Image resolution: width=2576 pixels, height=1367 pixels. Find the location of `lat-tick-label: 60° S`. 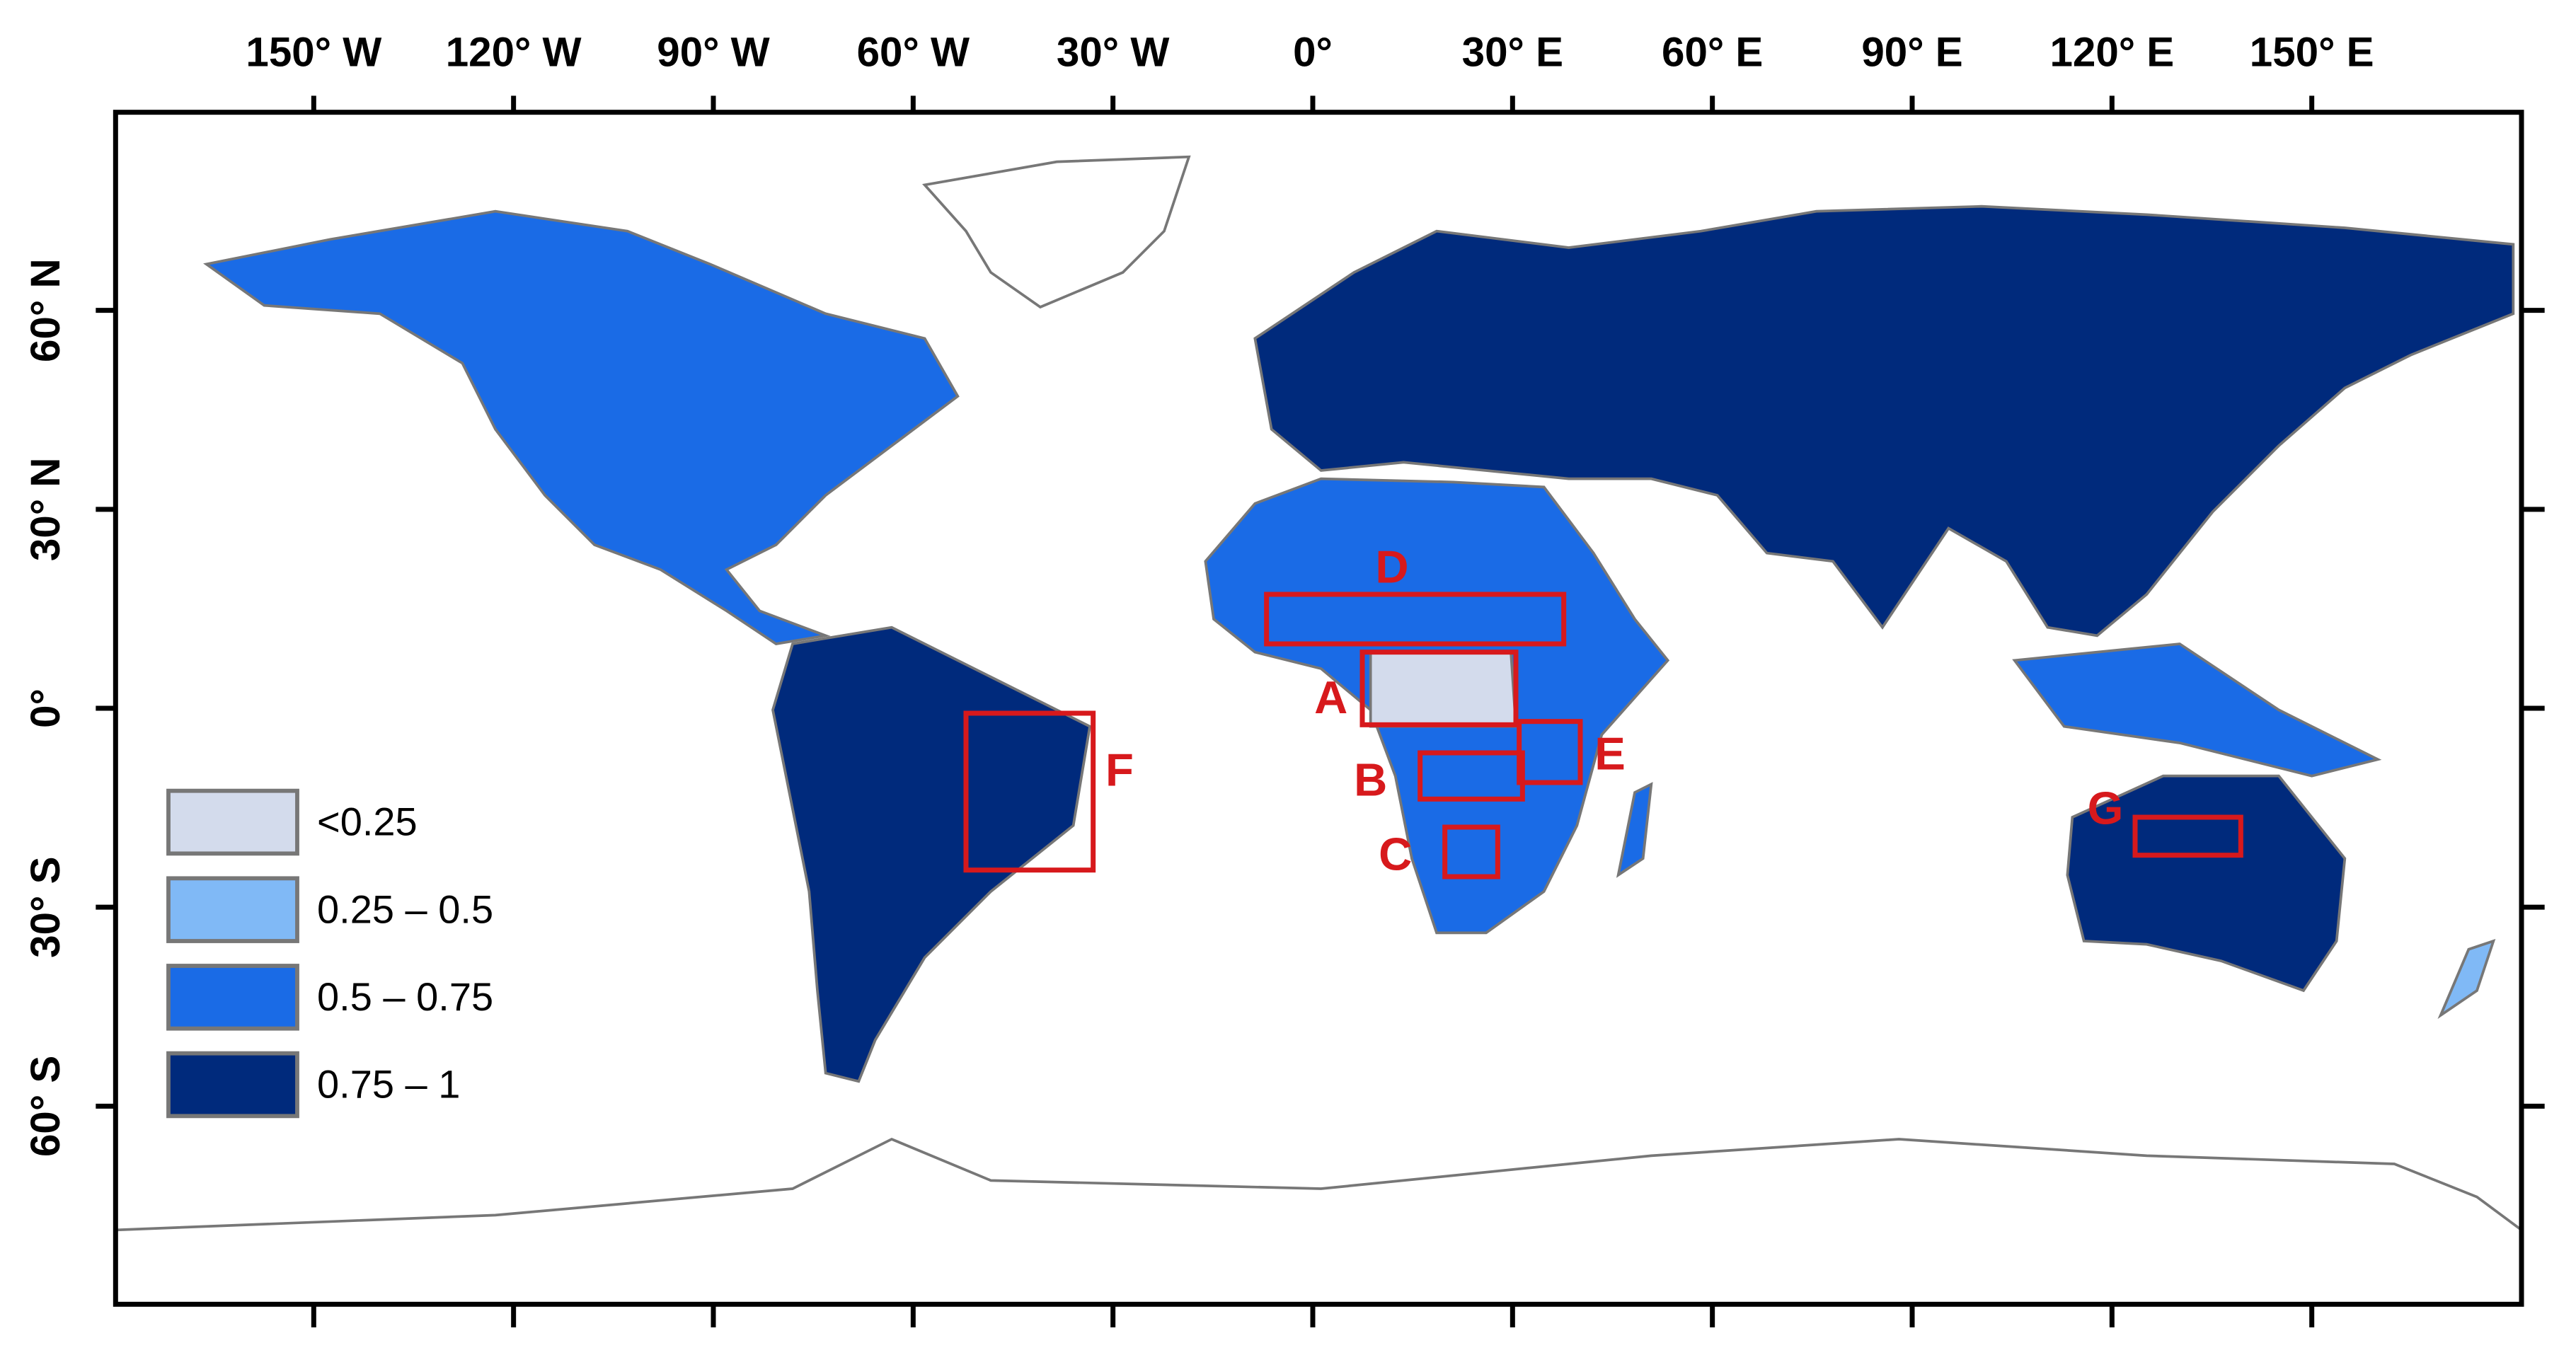

lat-tick-label: 60° S is located at coordinates (46, 1106).